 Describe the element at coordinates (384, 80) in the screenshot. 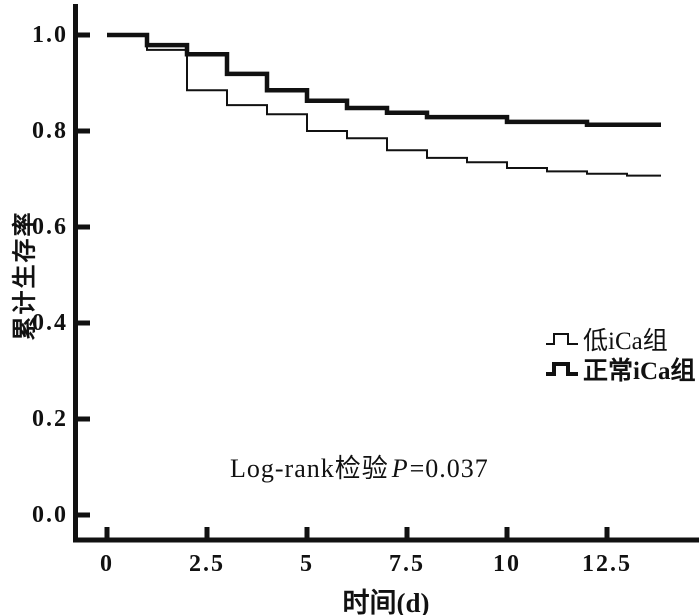

I see `survival-curve-normal-ica` at that location.